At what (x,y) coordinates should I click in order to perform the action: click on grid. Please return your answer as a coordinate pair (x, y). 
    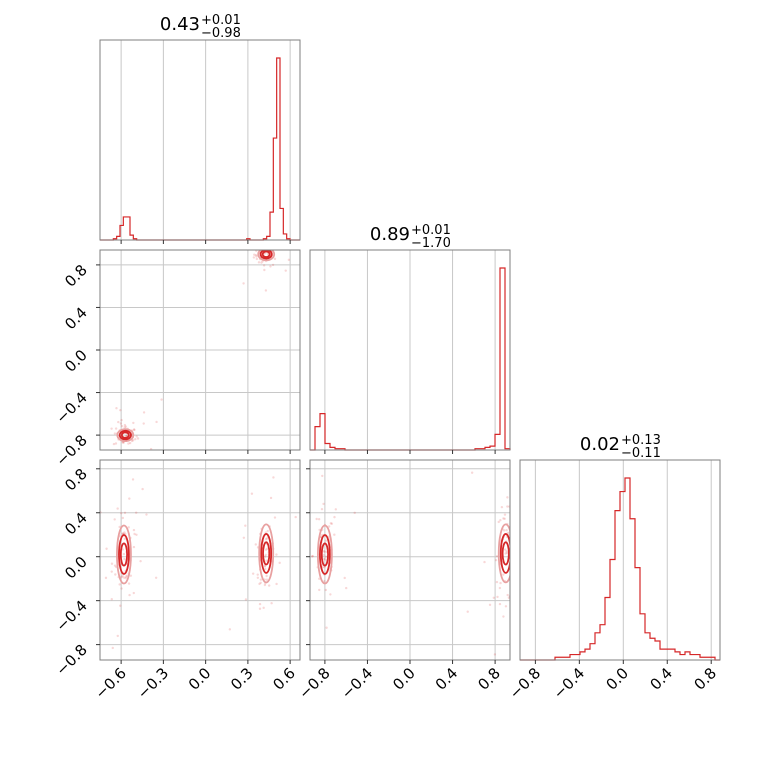
    Looking at the image, I should click on (410, 350).